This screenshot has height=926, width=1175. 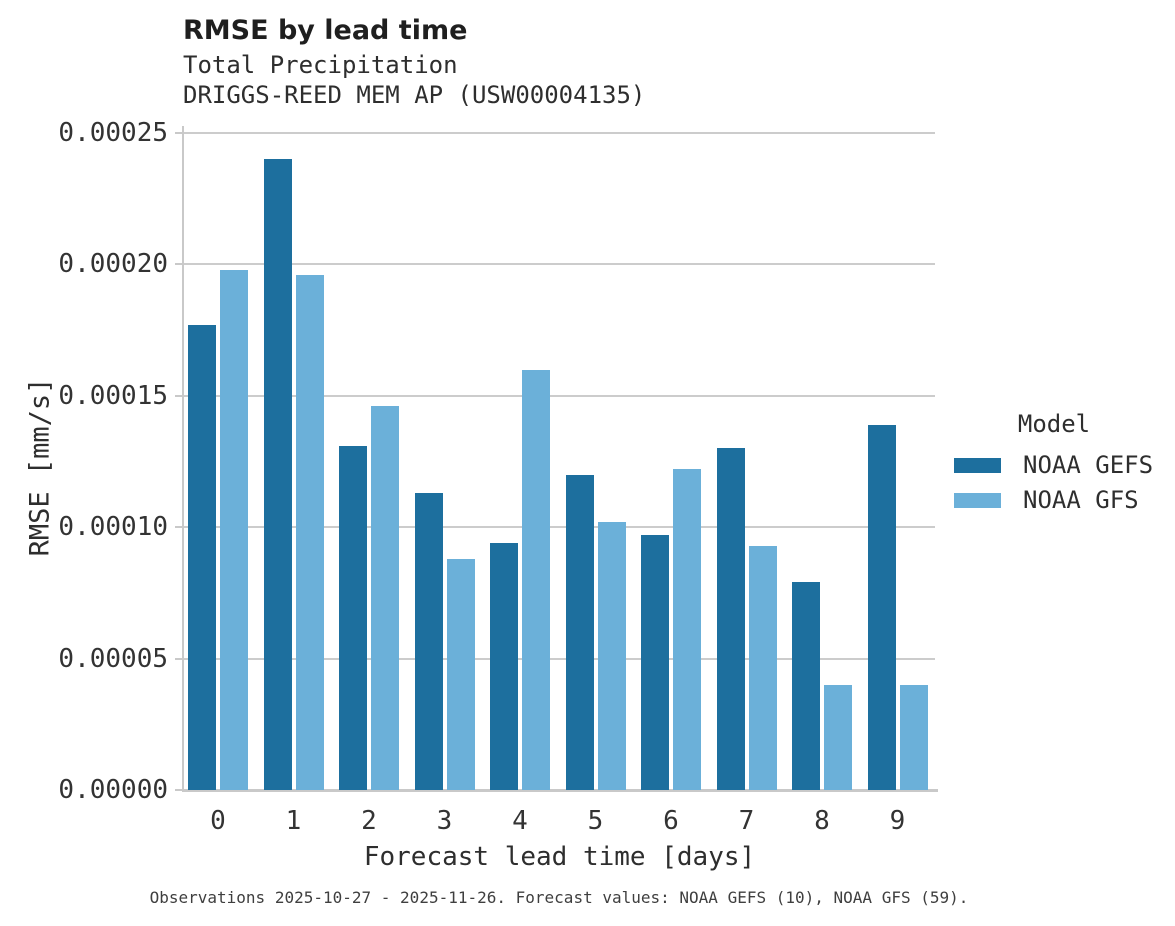 I want to click on x-tick-label: 8, so click(x=822, y=821).